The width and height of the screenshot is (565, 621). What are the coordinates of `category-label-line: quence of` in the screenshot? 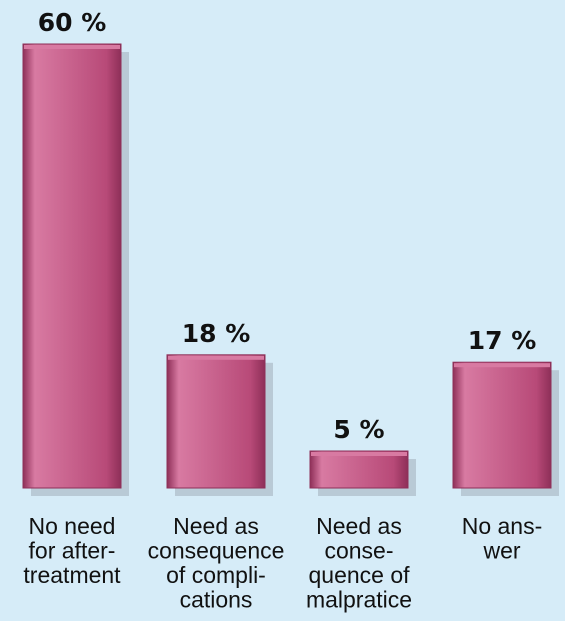 It's located at (359, 575).